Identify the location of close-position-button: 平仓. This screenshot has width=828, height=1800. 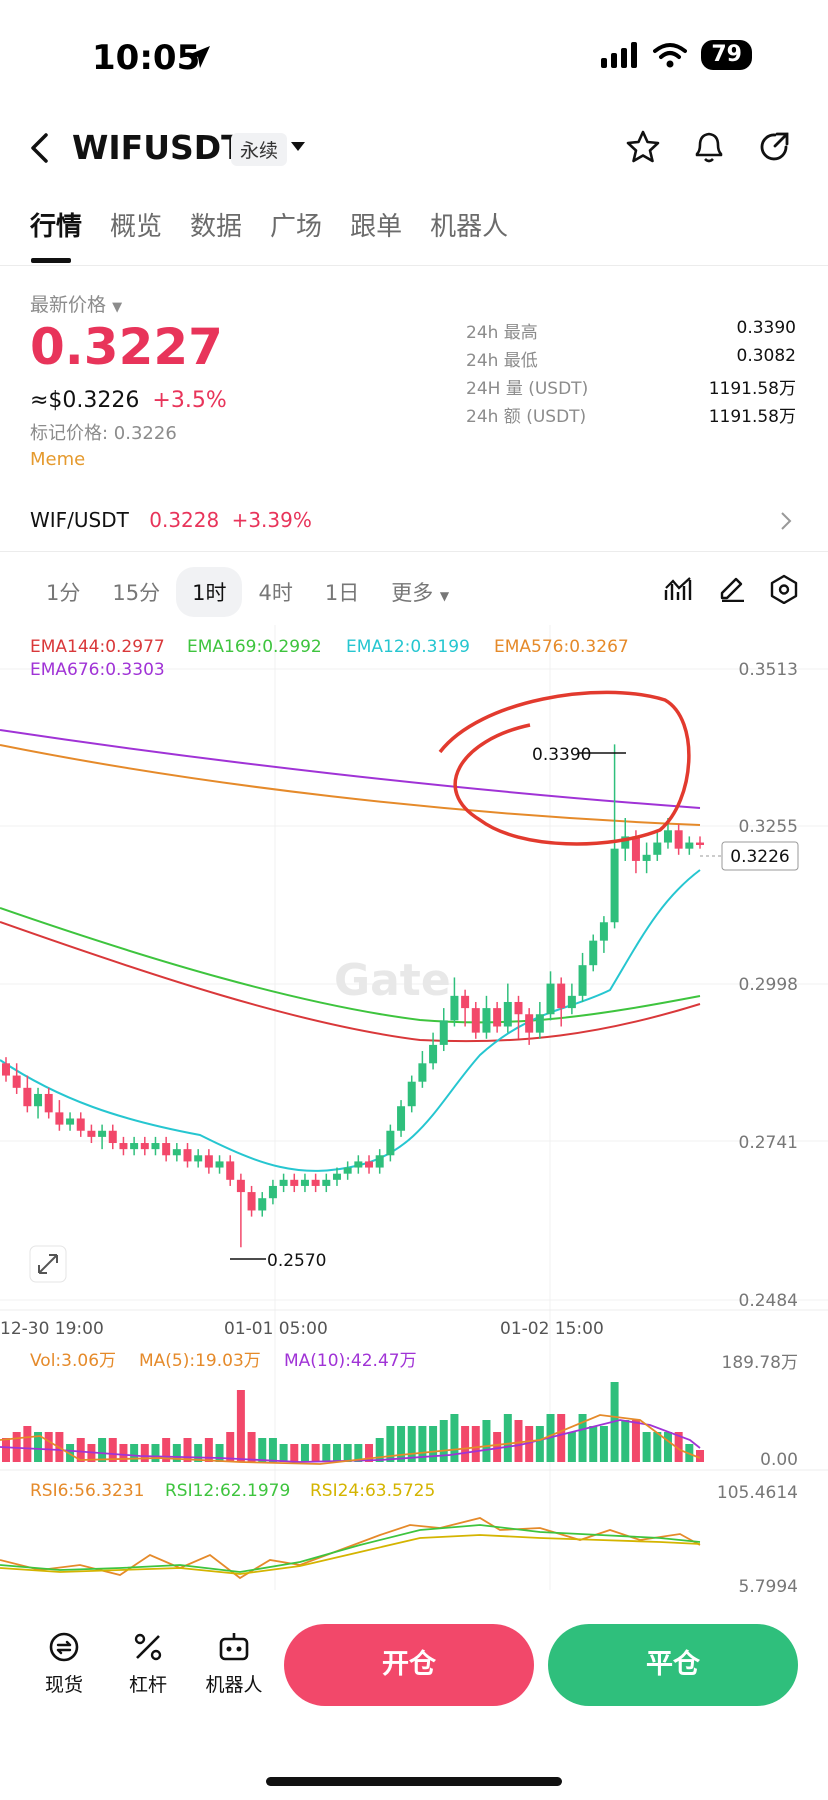
(673, 1665).